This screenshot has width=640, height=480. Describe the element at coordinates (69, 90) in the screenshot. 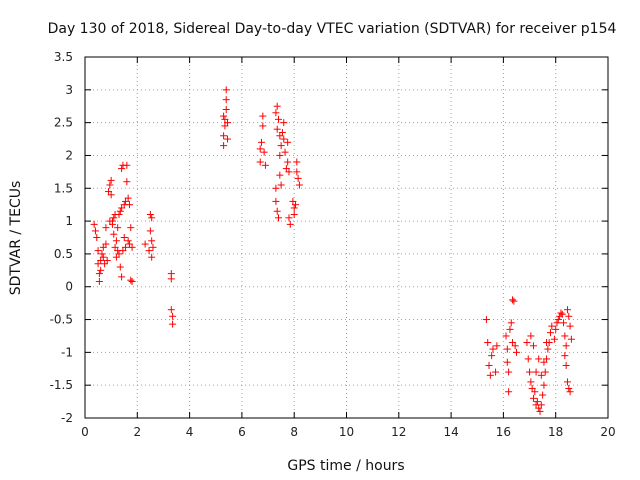

I see `y-tick-label: 3` at that location.